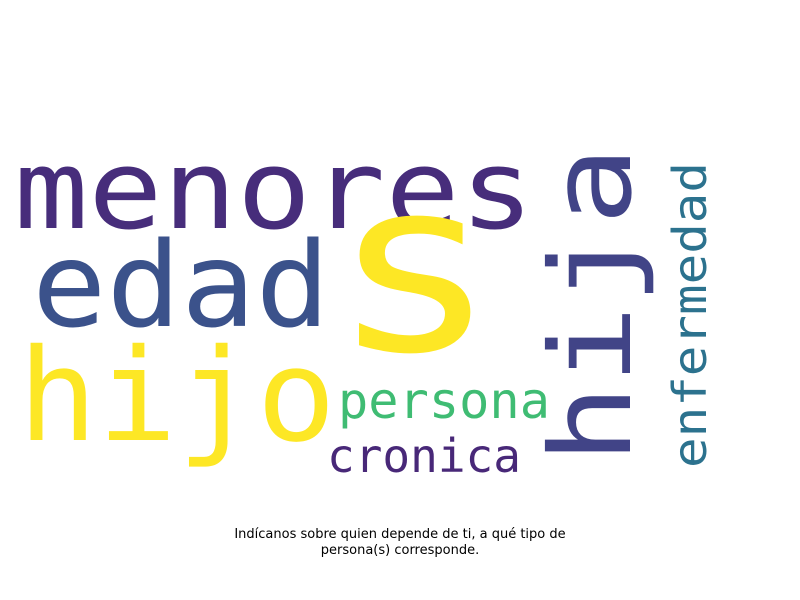 The image size is (800, 600). What do you see at coordinates (414, 267) in the screenshot?
I see `word-s: s` at bounding box center [414, 267].